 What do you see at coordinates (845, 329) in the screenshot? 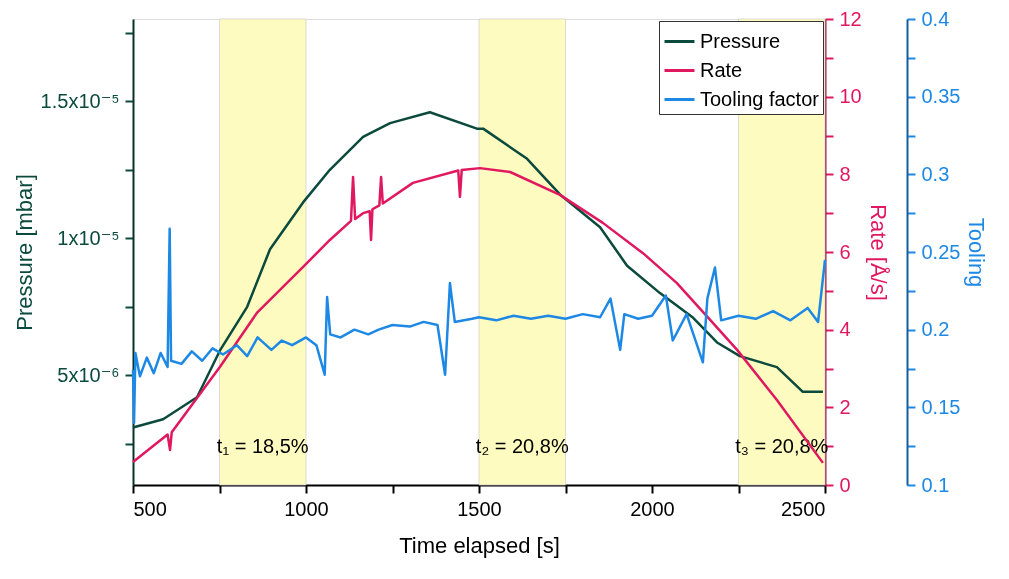
I see `y2-tick-label: 4` at bounding box center [845, 329].